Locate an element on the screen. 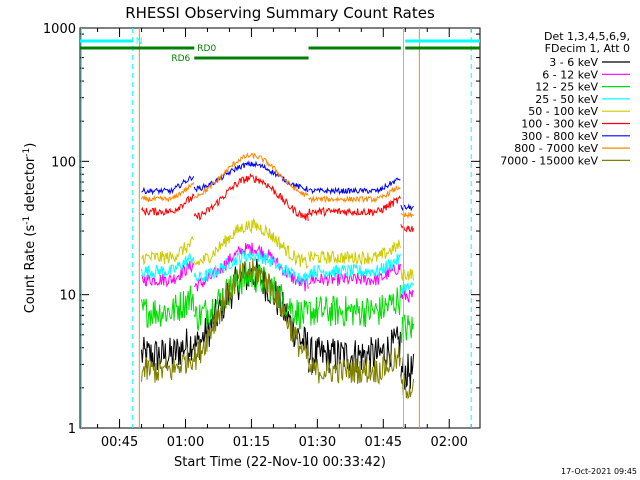 The image size is (640, 480). legend-entry-label: 25 - 50 keV is located at coordinates (566, 99).